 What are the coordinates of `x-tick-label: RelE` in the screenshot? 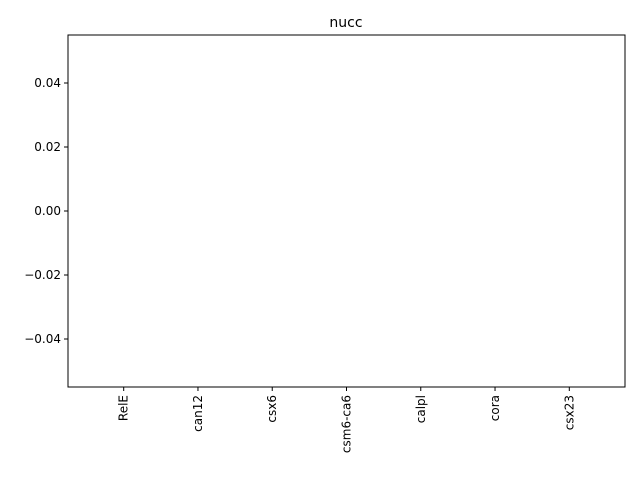 It's located at (124, 408).